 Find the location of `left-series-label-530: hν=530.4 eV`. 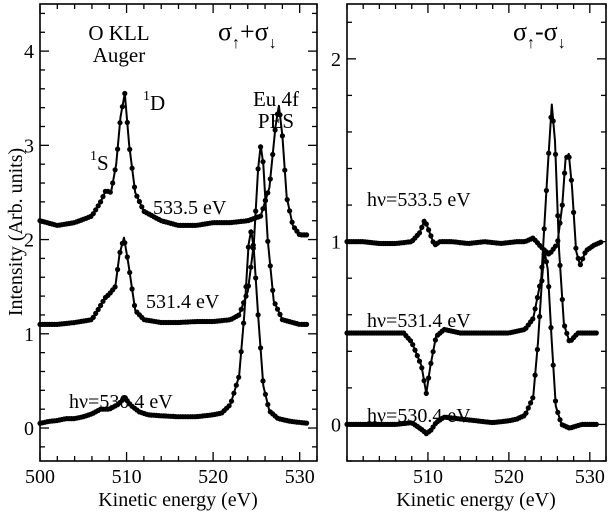

left-series-label-530: hν=530.4 eV is located at coordinates (121, 402).